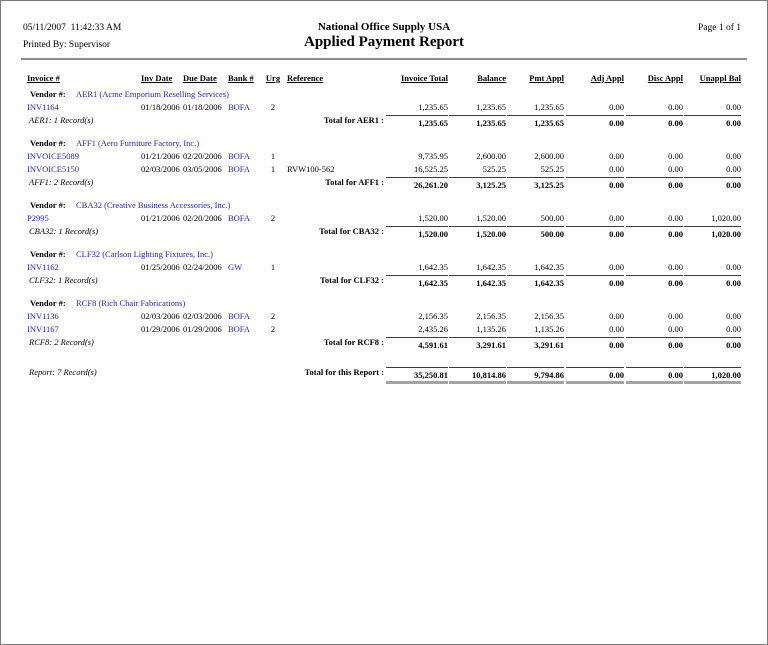  What do you see at coordinates (433, 267) in the screenshot?
I see `amount-invoice-total: 1,642.35` at bounding box center [433, 267].